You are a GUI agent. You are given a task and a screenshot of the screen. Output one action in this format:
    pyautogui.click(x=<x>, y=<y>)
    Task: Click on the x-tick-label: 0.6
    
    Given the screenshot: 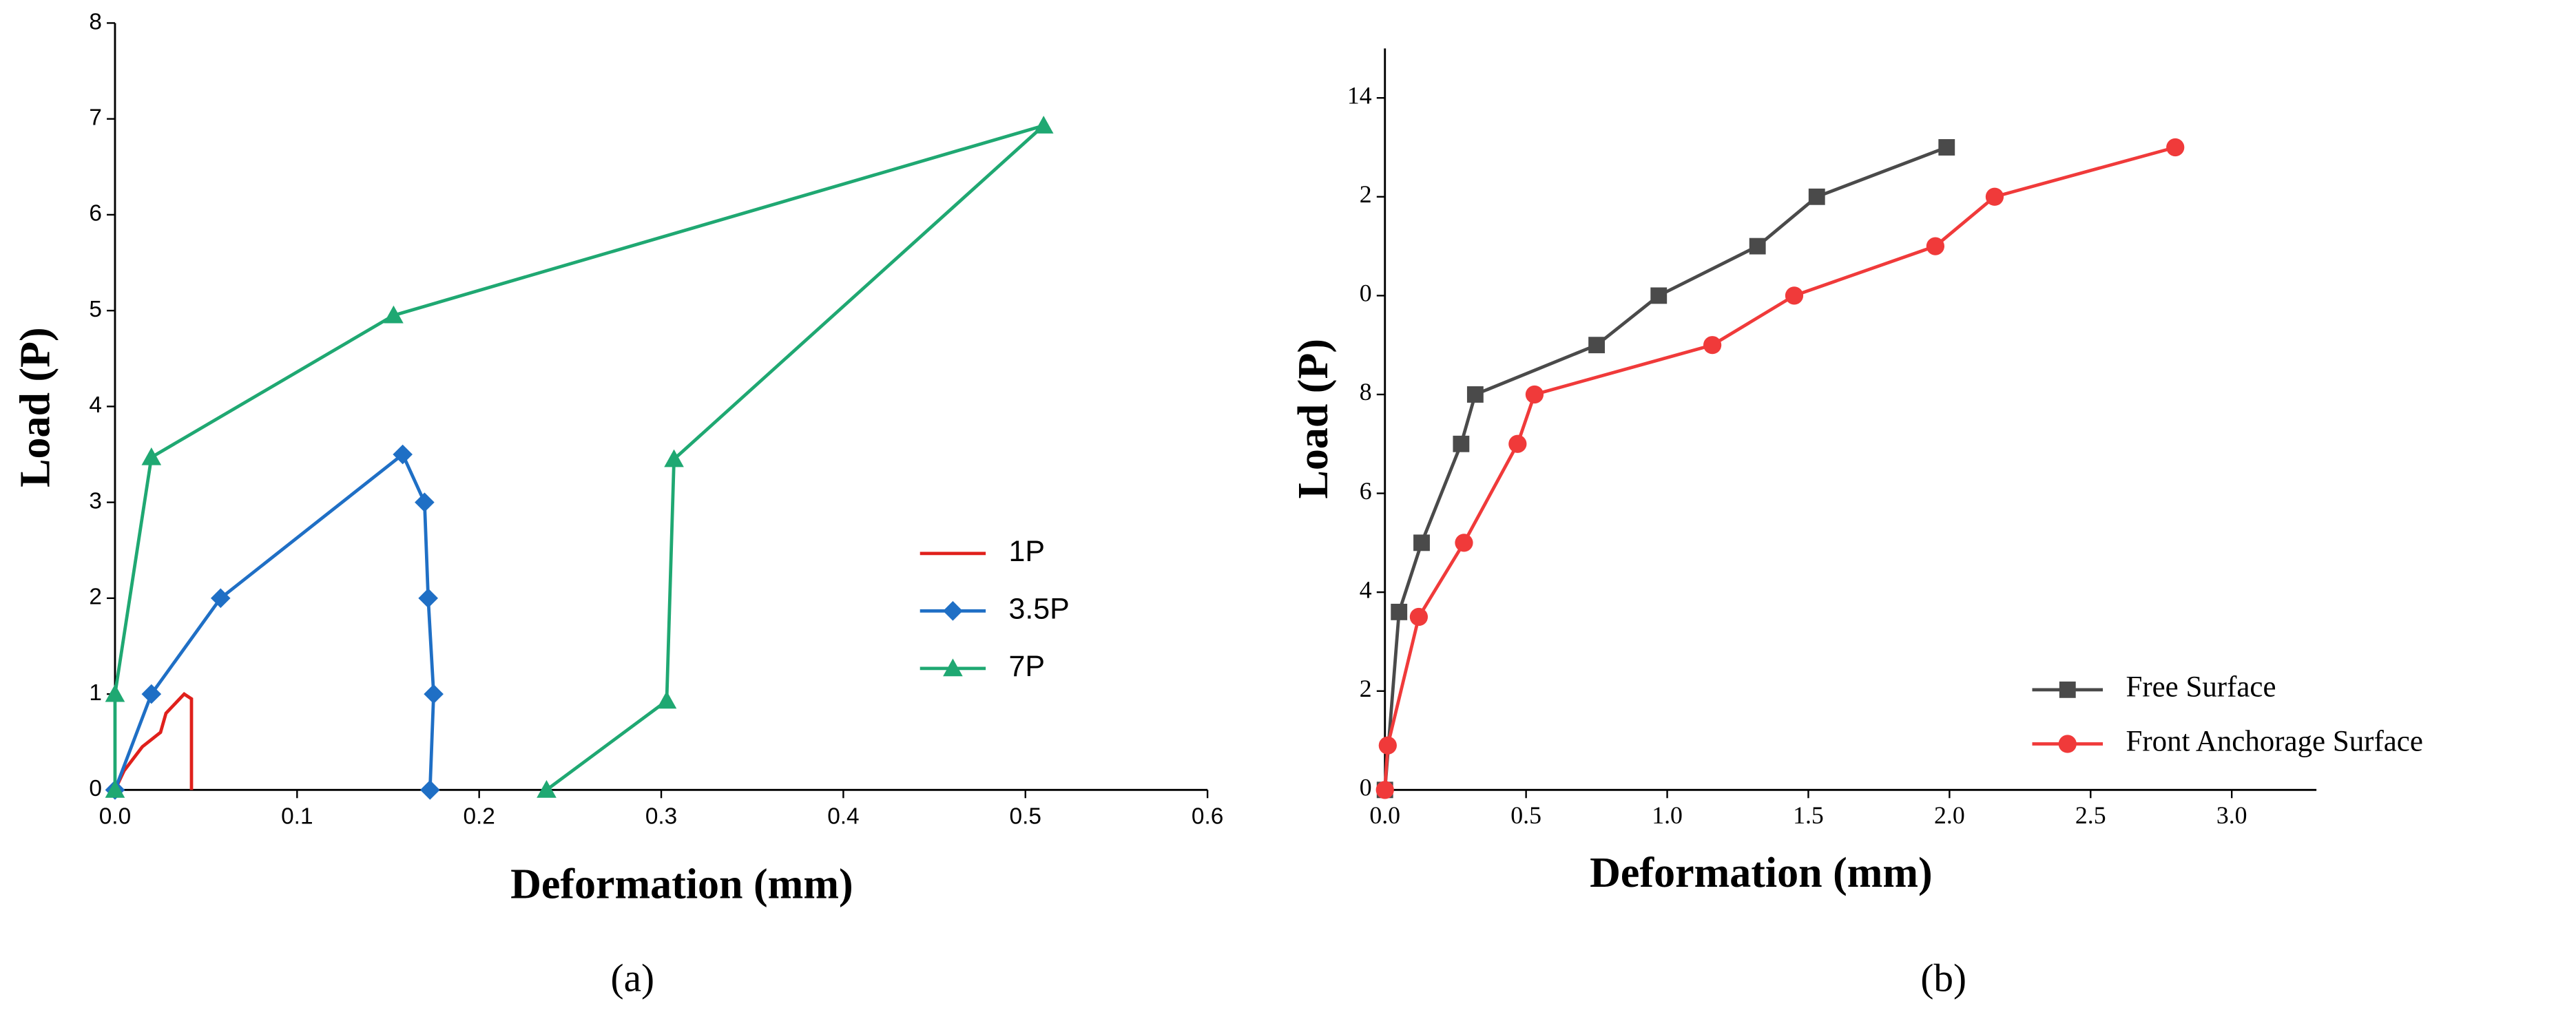 What is the action you would take?
    pyautogui.click(x=1207, y=817)
    